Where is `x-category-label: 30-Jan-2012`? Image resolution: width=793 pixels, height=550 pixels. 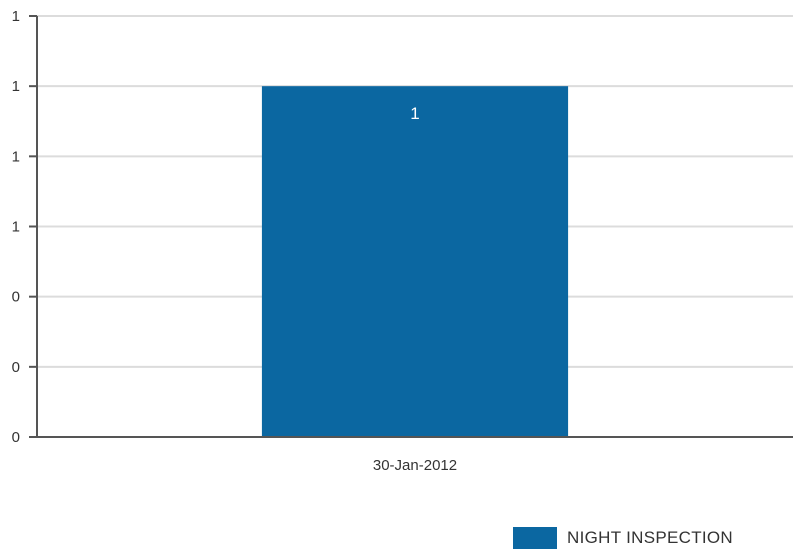
x-category-label: 30-Jan-2012 is located at coordinates (415, 465).